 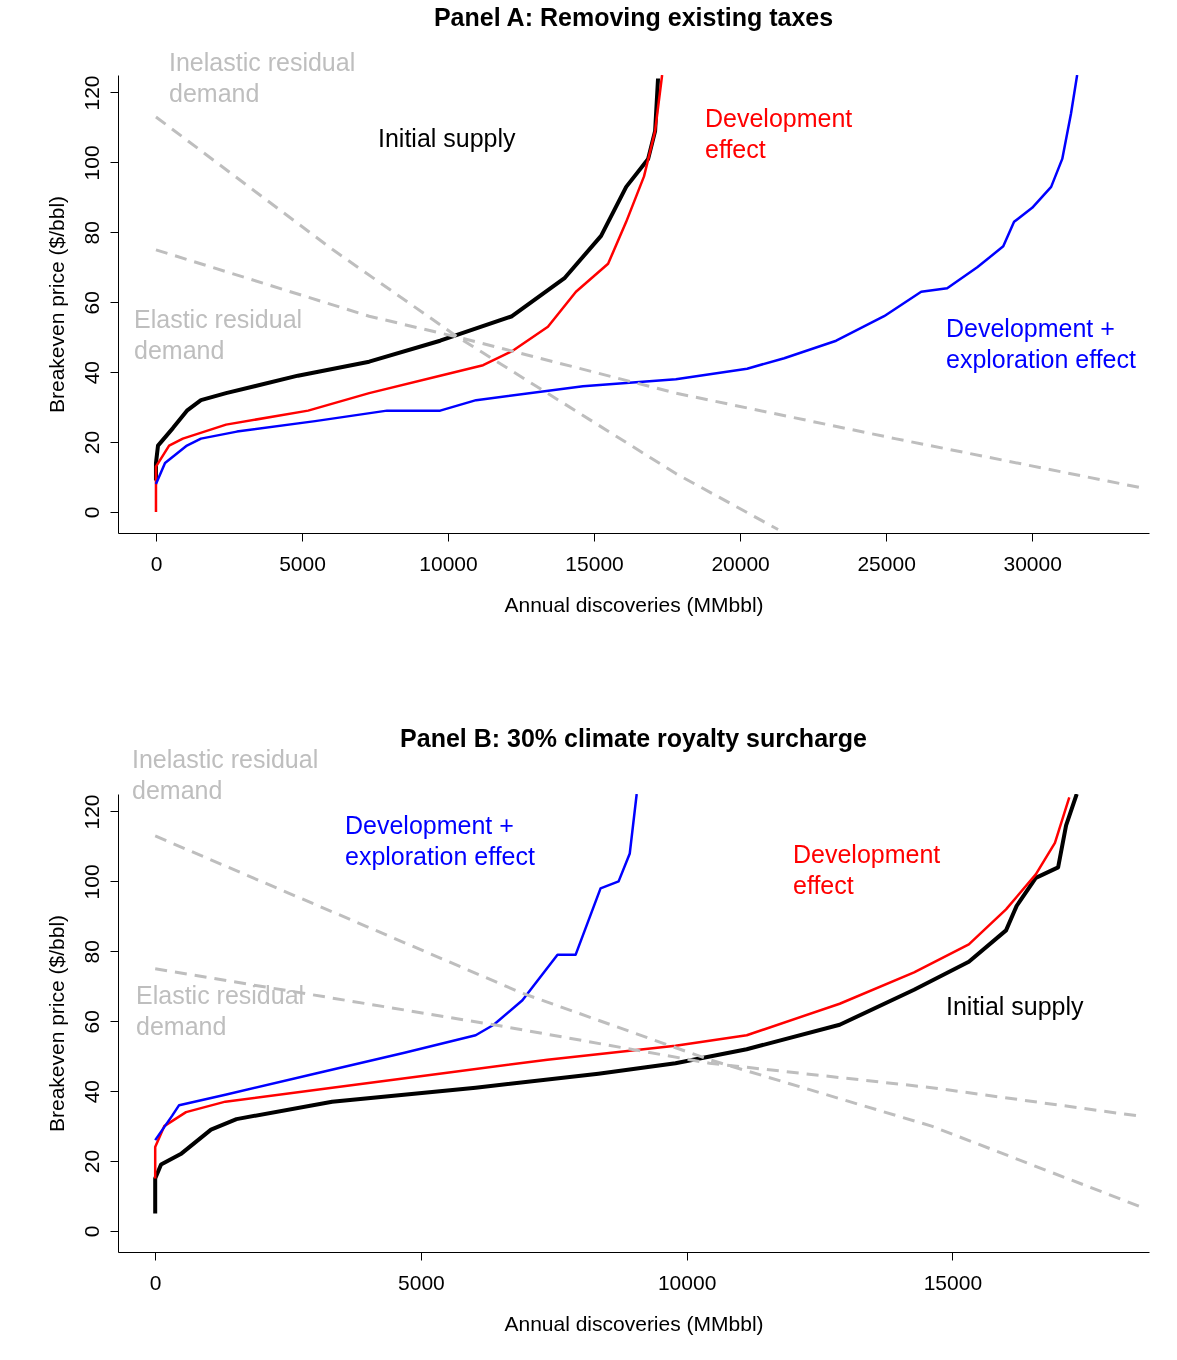 What do you see at coordinates (634, 738) in the screenshot?
I see `chart-title: Panel B: 30% climate royalty surcharge` at bounding box center [634, 738].